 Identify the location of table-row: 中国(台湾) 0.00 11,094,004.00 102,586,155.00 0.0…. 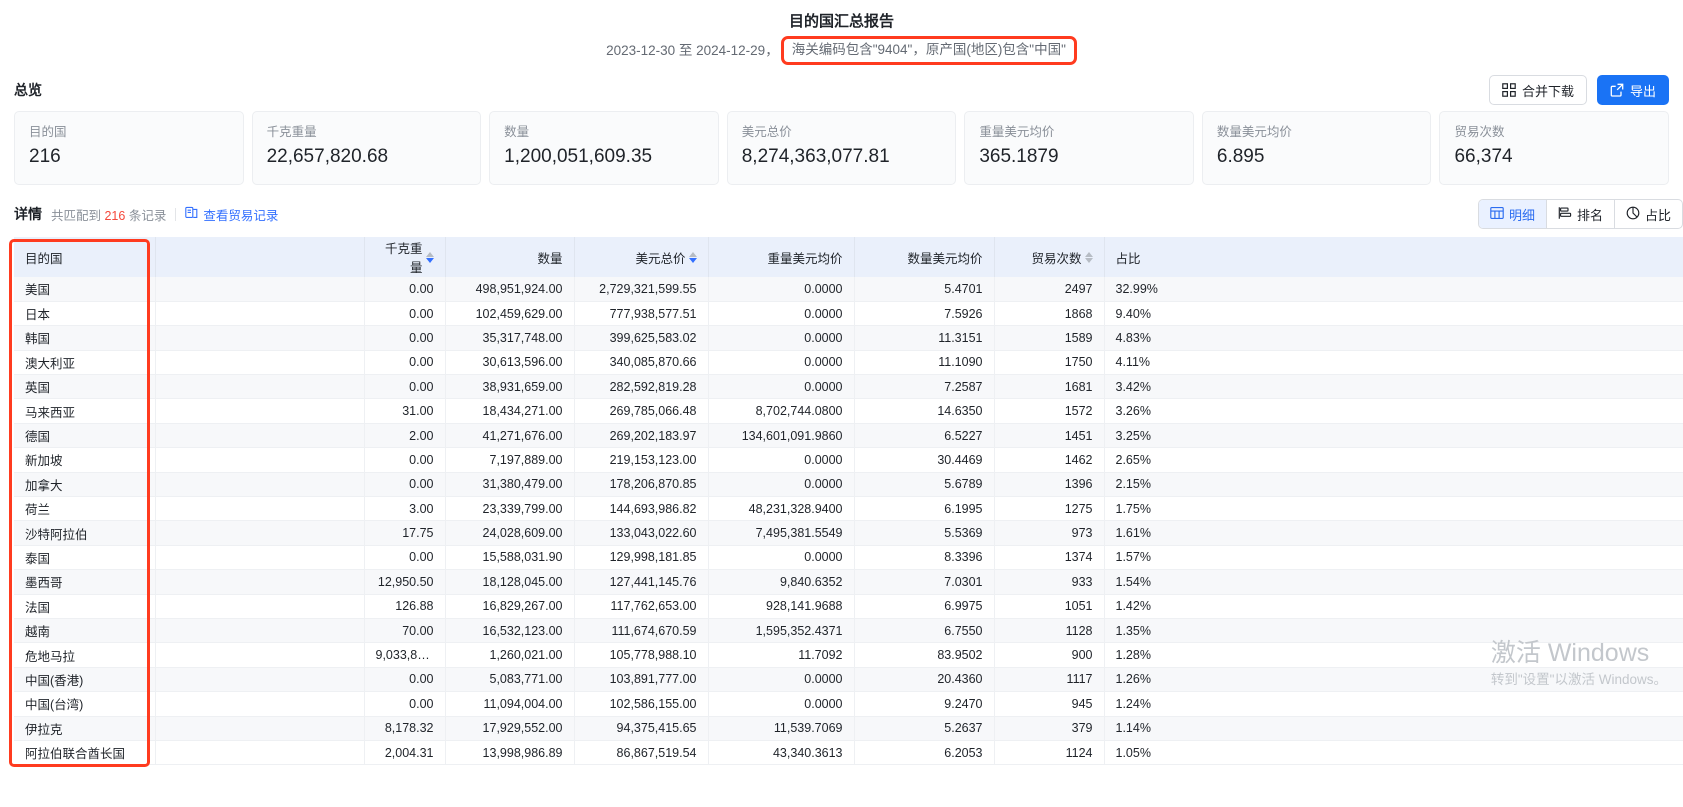
(848, 704).